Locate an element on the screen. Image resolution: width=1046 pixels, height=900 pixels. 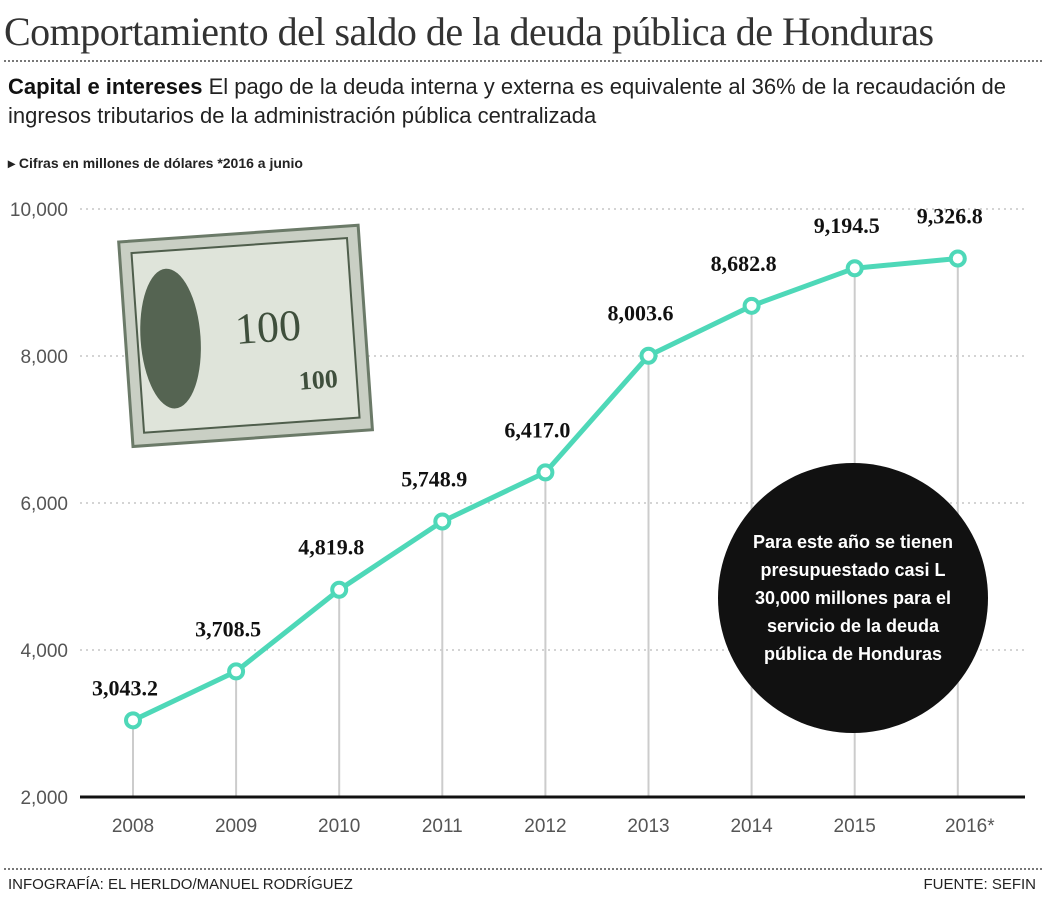
money-illustration: 100 100 is located at coordinates (246, 336).